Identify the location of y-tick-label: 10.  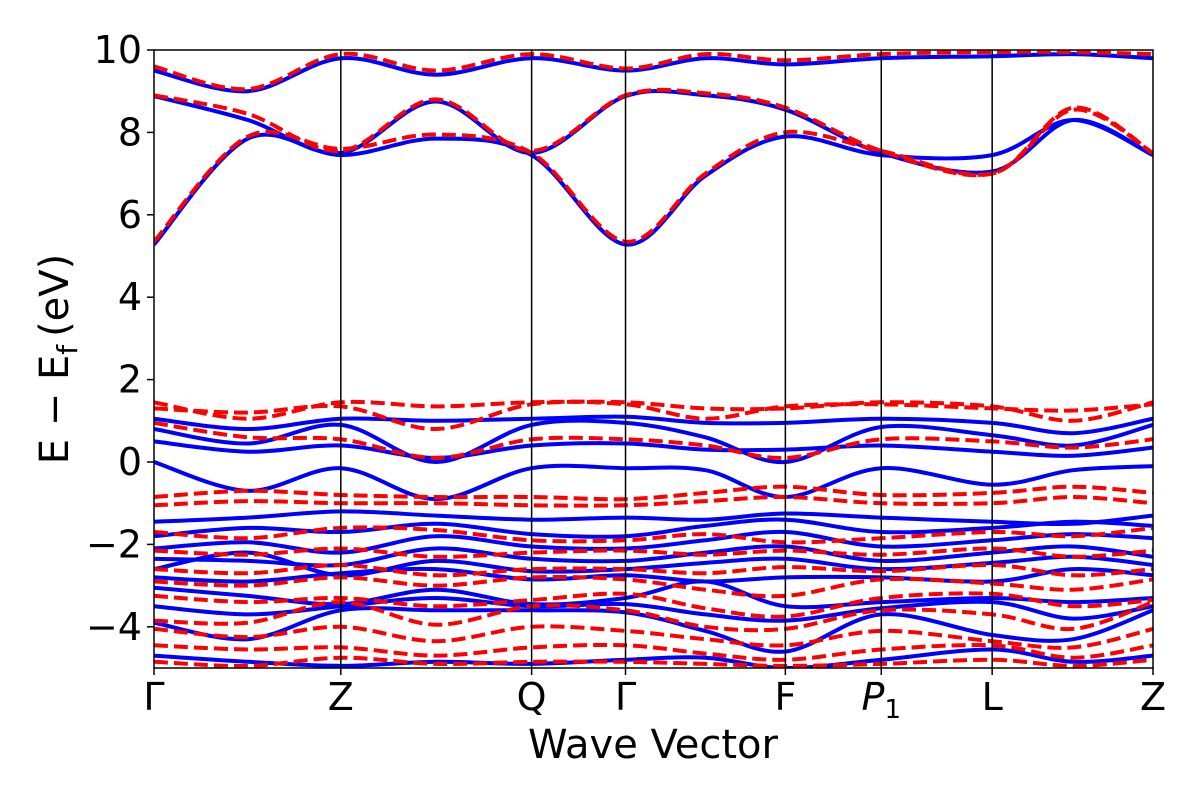
(118, 50).